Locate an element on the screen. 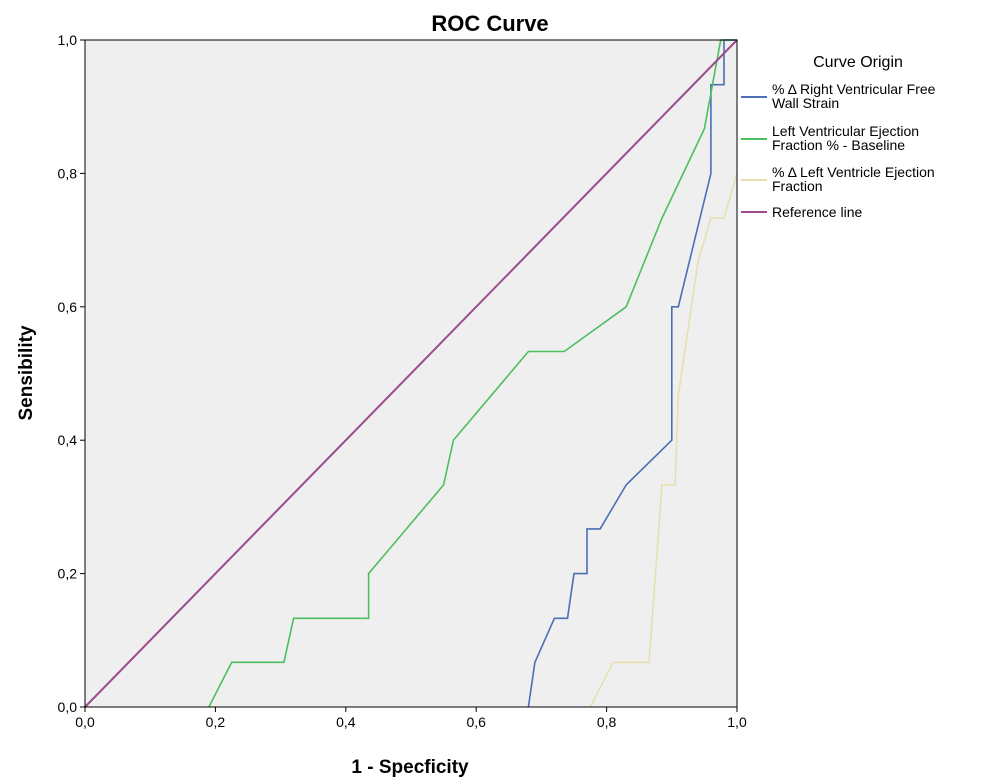  y-axis-label: Sensibility is located at coordinates (26, 372).